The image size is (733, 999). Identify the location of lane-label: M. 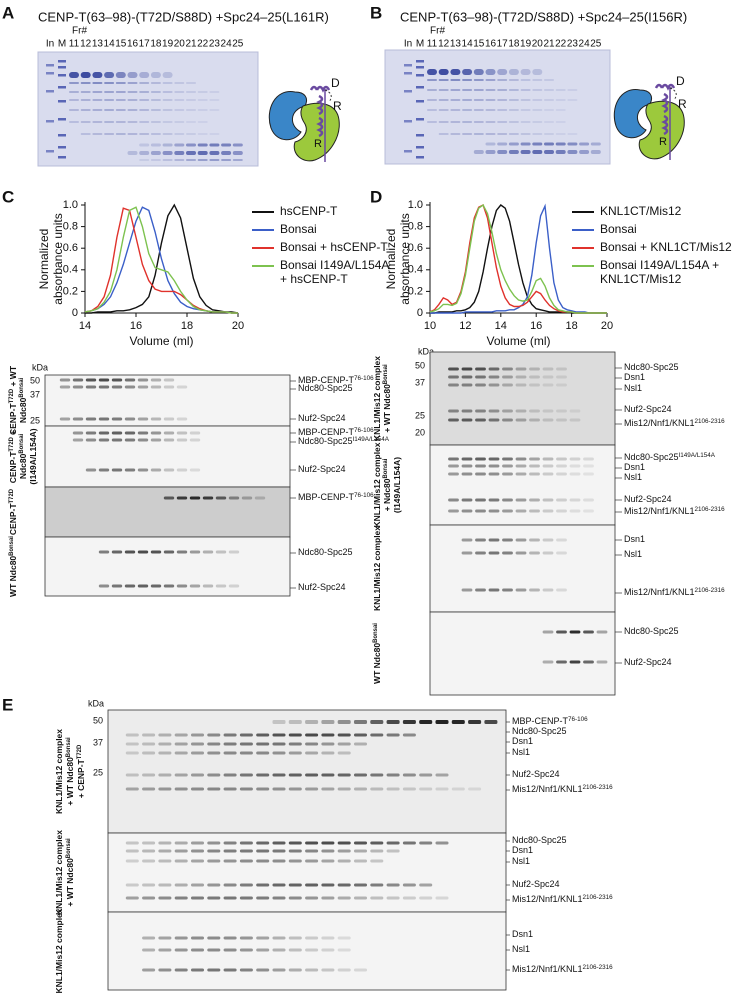
(62, 44).